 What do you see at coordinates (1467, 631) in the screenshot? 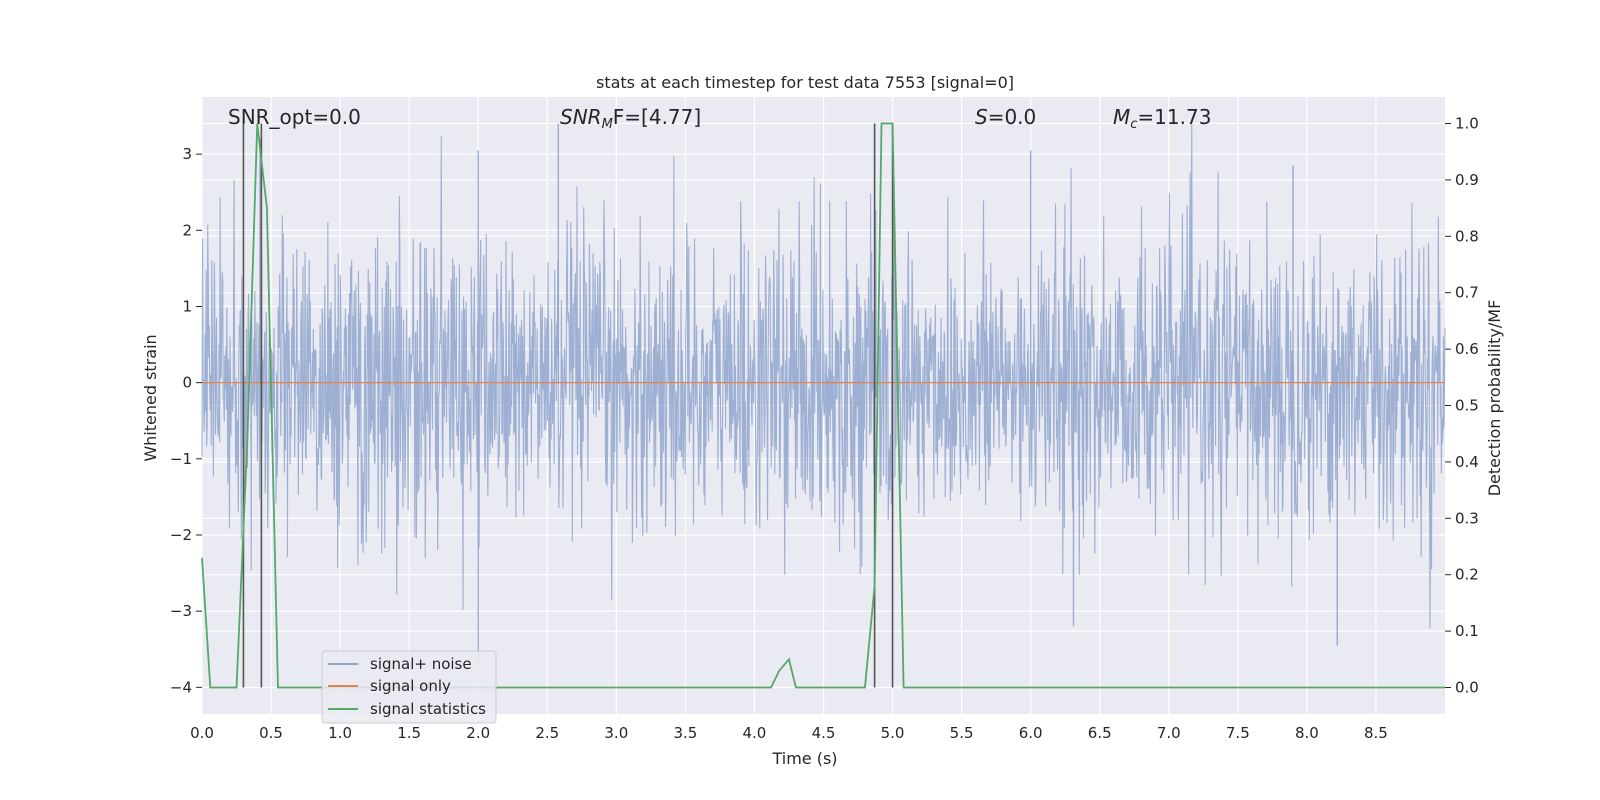
I see `y-right-tick-label: 0.1` at bounding box center [1467, 631].